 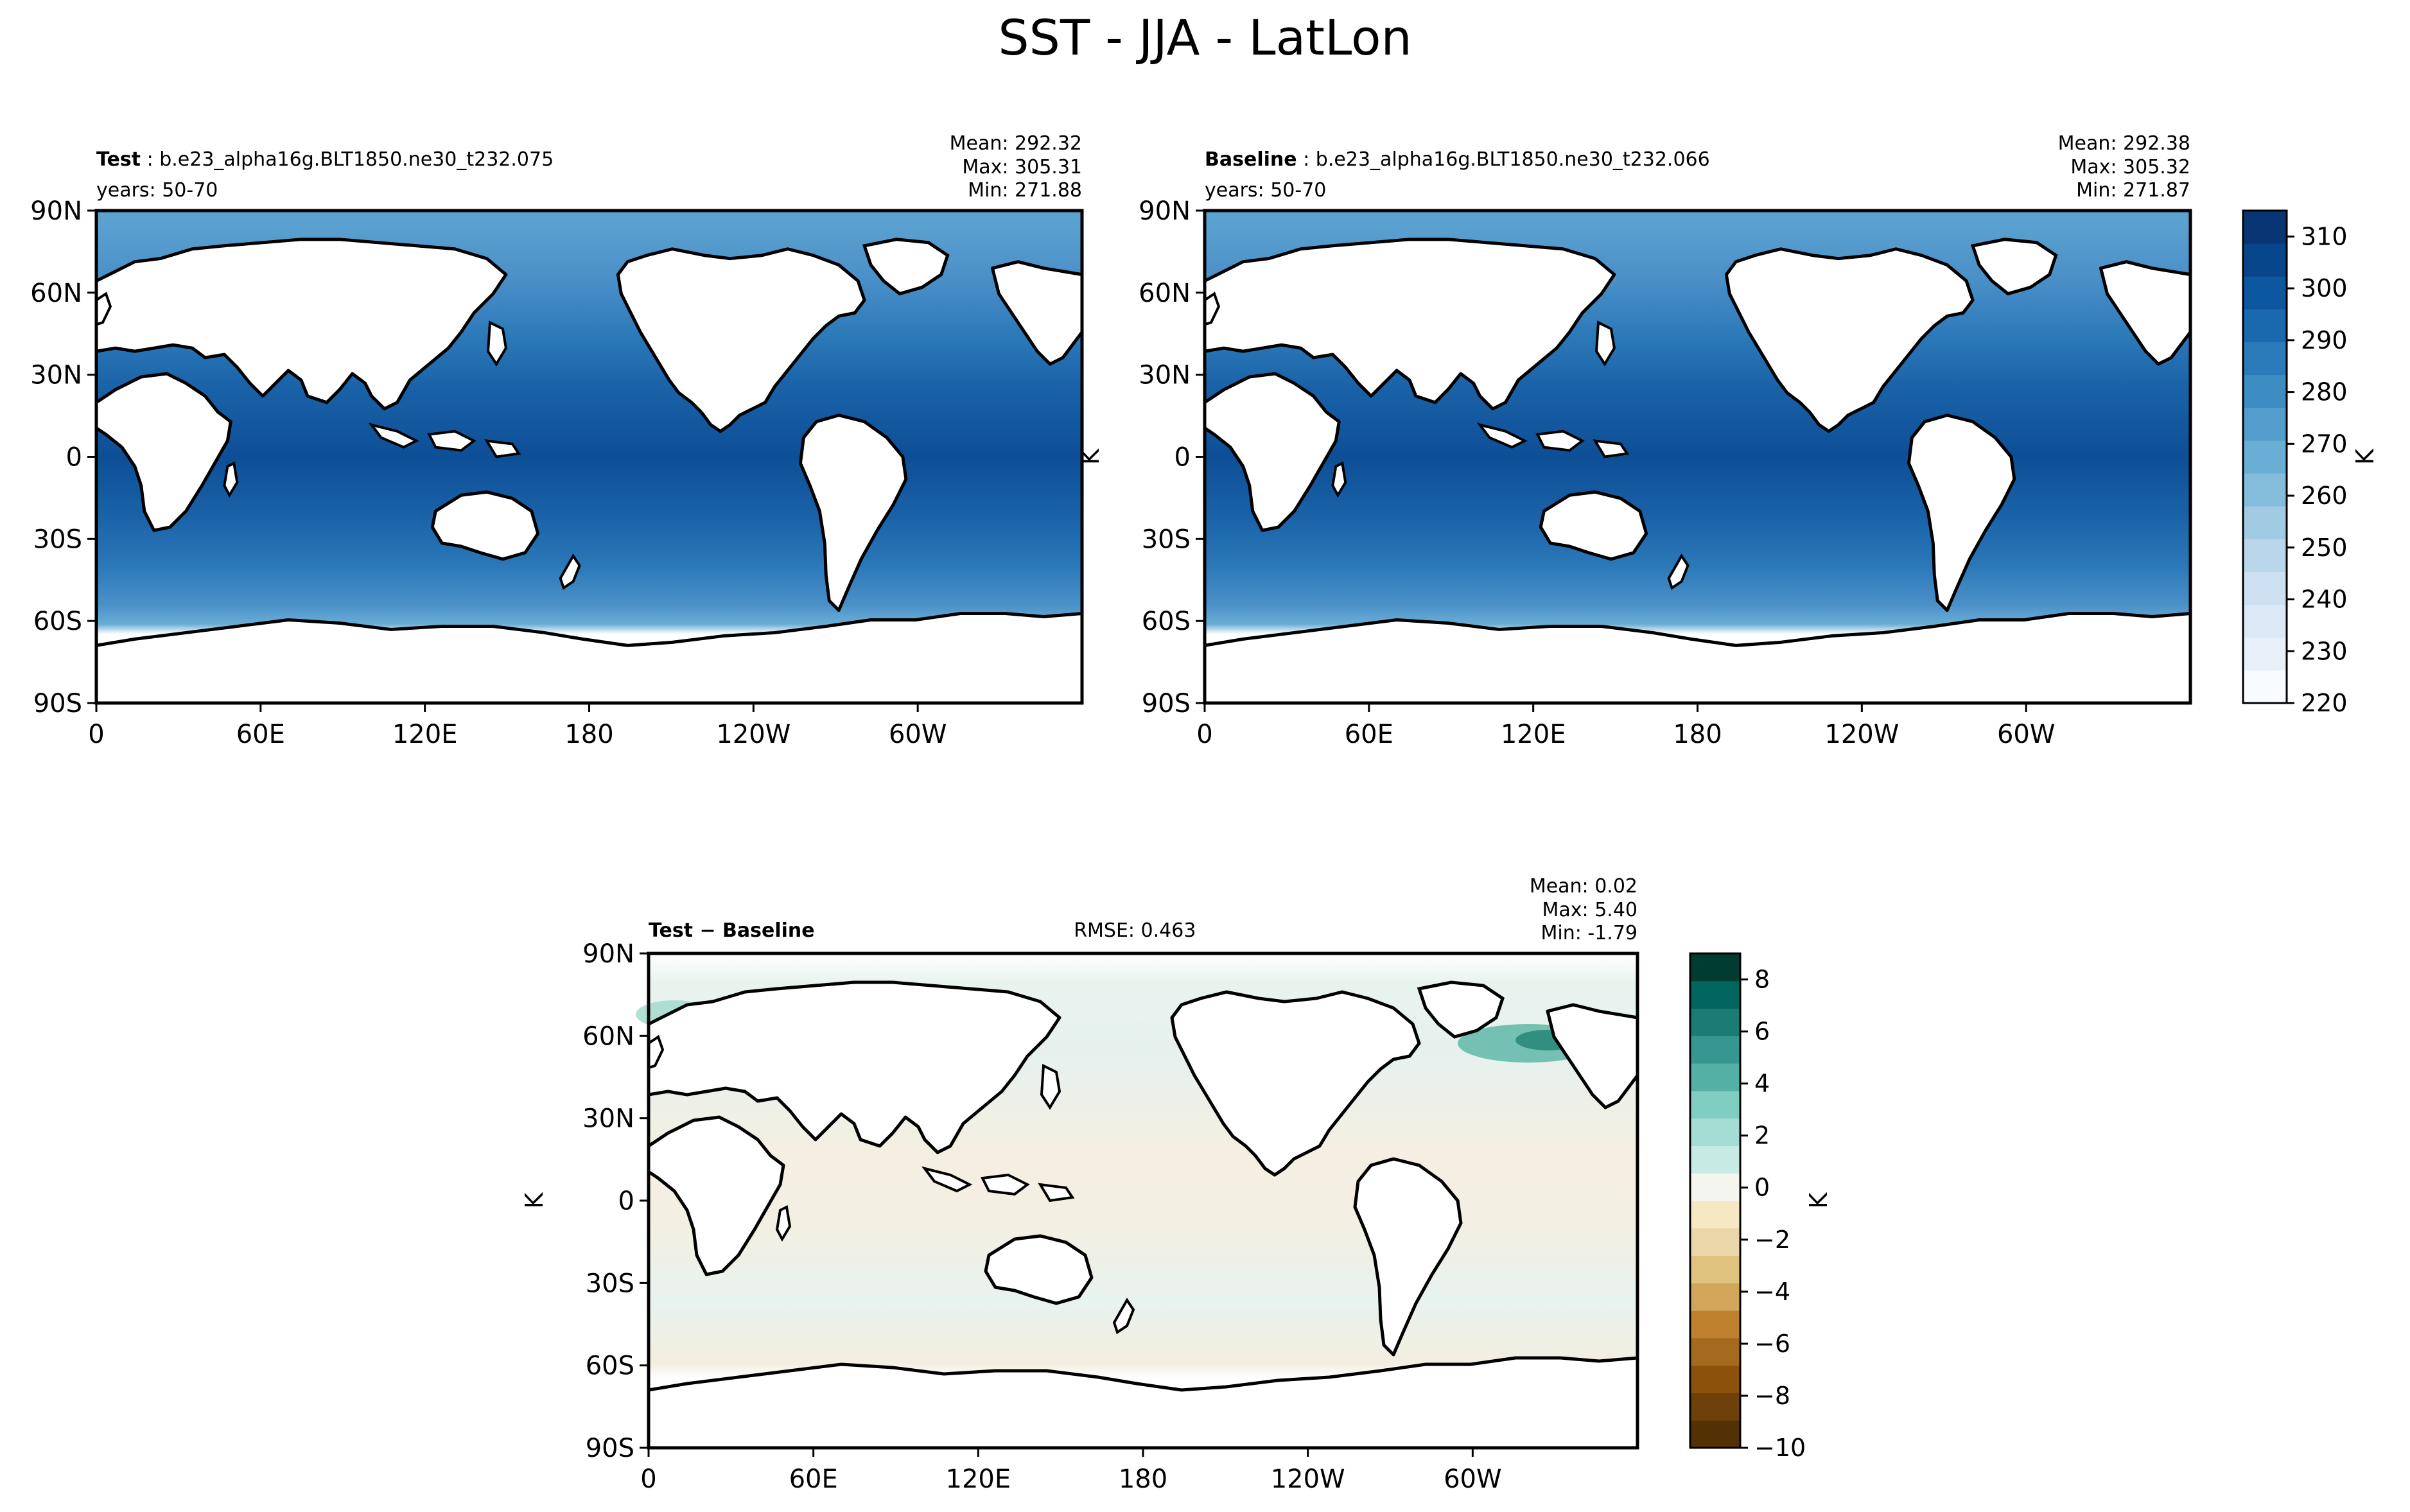 I want to click on stat-min: Min: 271.88, so click(x=1025, y=190).